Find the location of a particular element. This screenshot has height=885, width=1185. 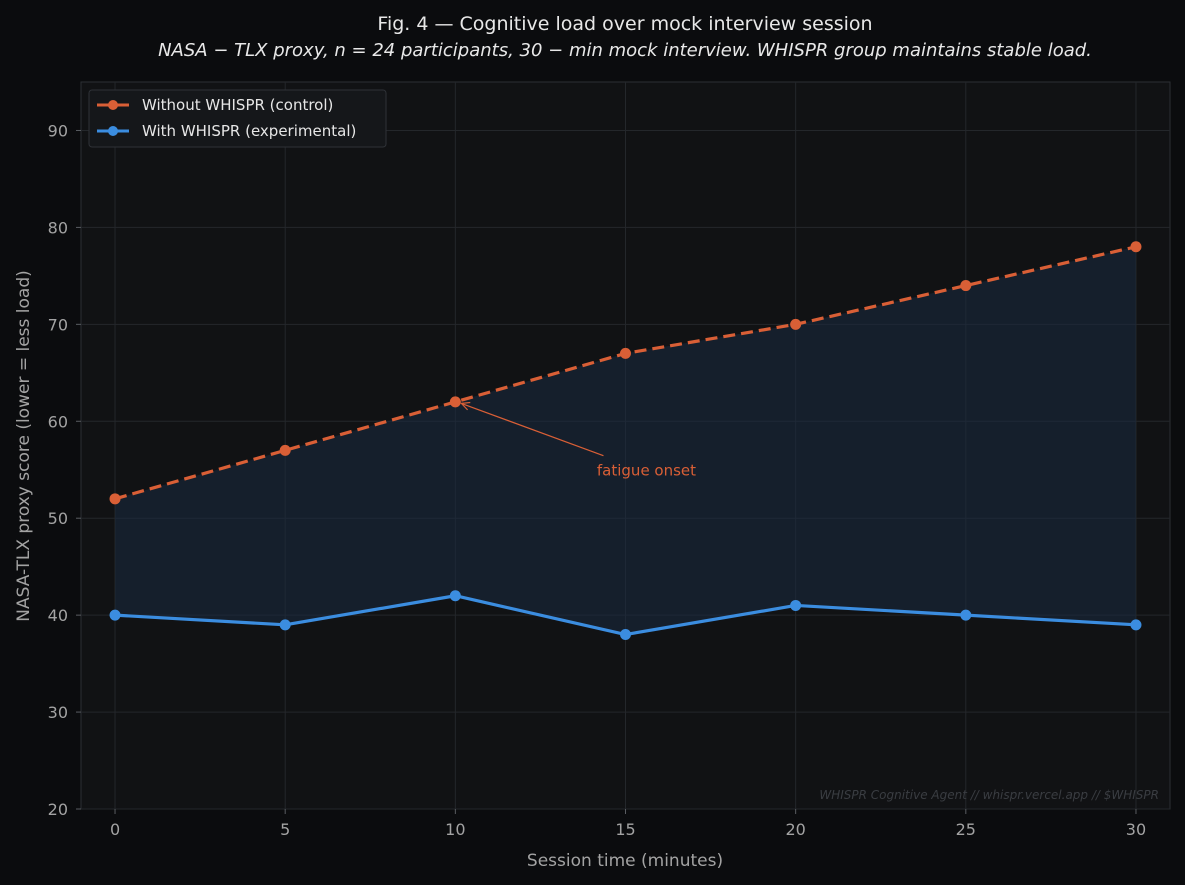

legend-box is located at coordinates (237, 118).